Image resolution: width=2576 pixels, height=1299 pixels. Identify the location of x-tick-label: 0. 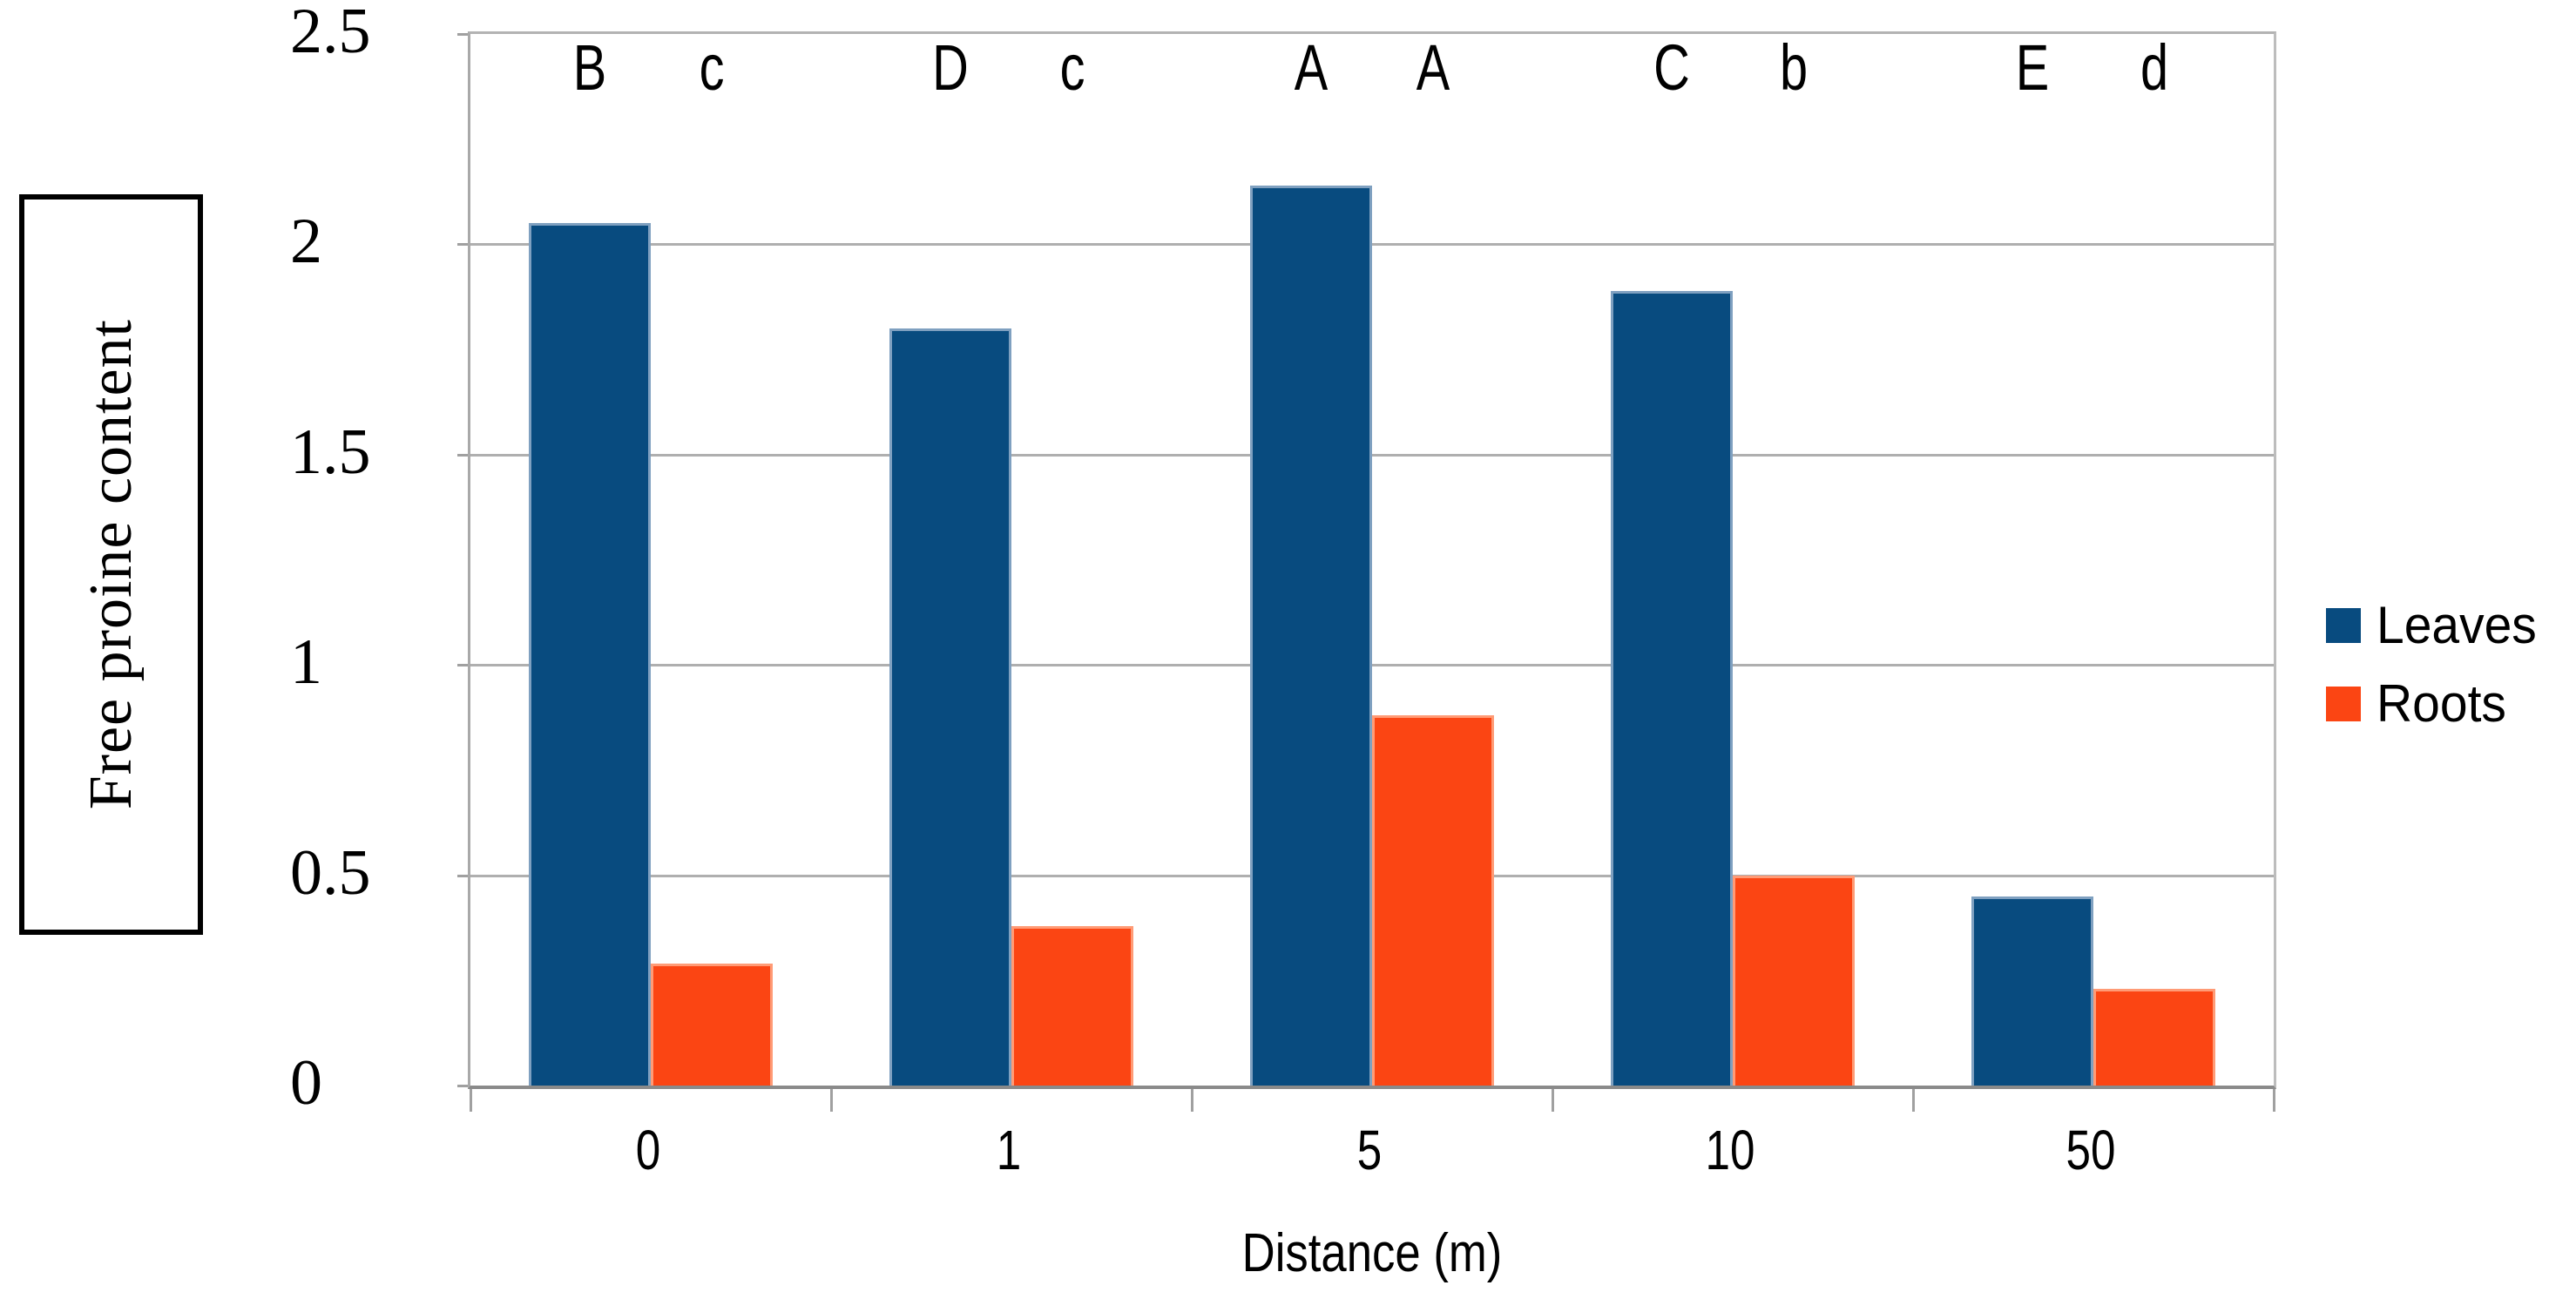
(648, 1150).